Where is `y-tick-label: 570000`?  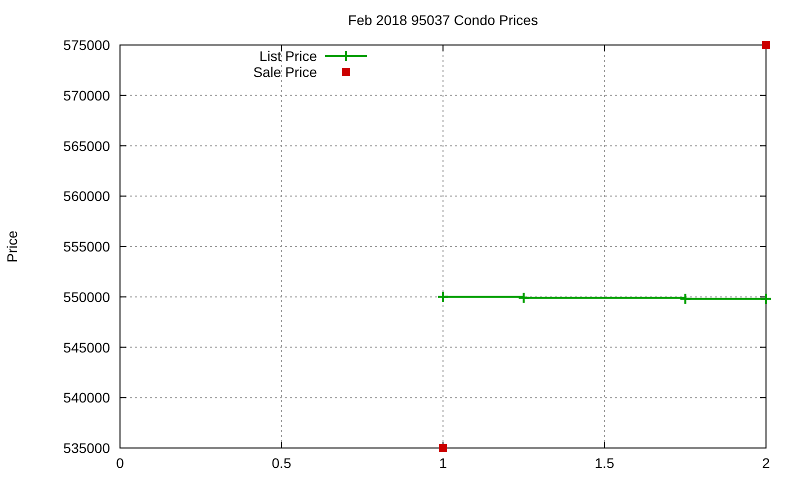 y-tick-label: 570000 is located at coordinates (86, 95).